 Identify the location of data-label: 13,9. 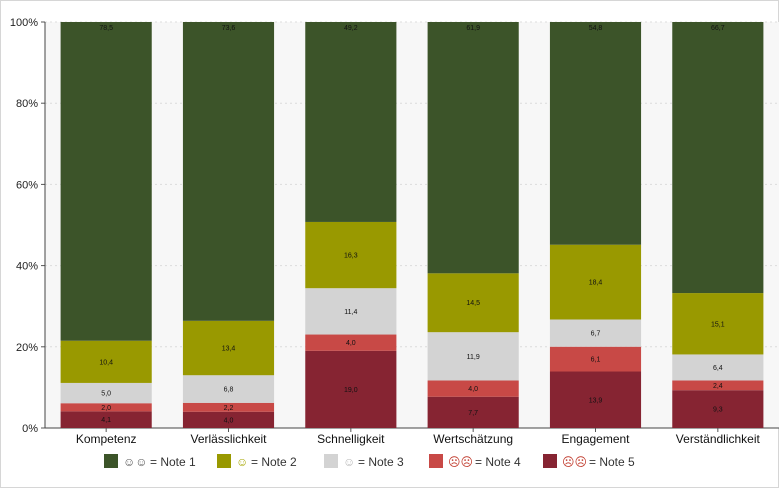
(596, 400).